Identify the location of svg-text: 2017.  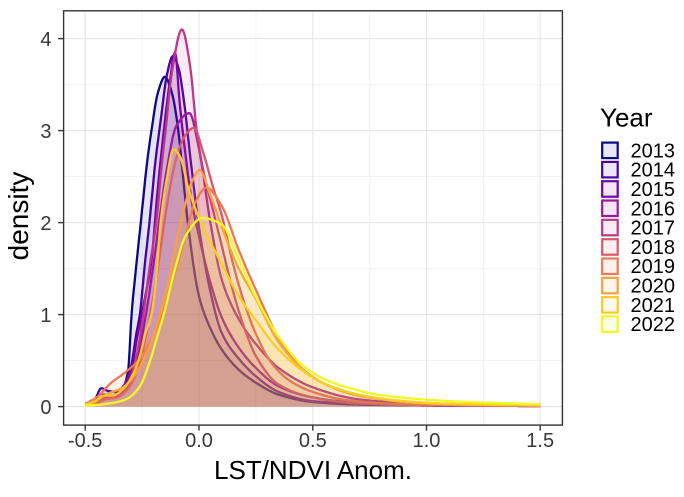
(653, 229).